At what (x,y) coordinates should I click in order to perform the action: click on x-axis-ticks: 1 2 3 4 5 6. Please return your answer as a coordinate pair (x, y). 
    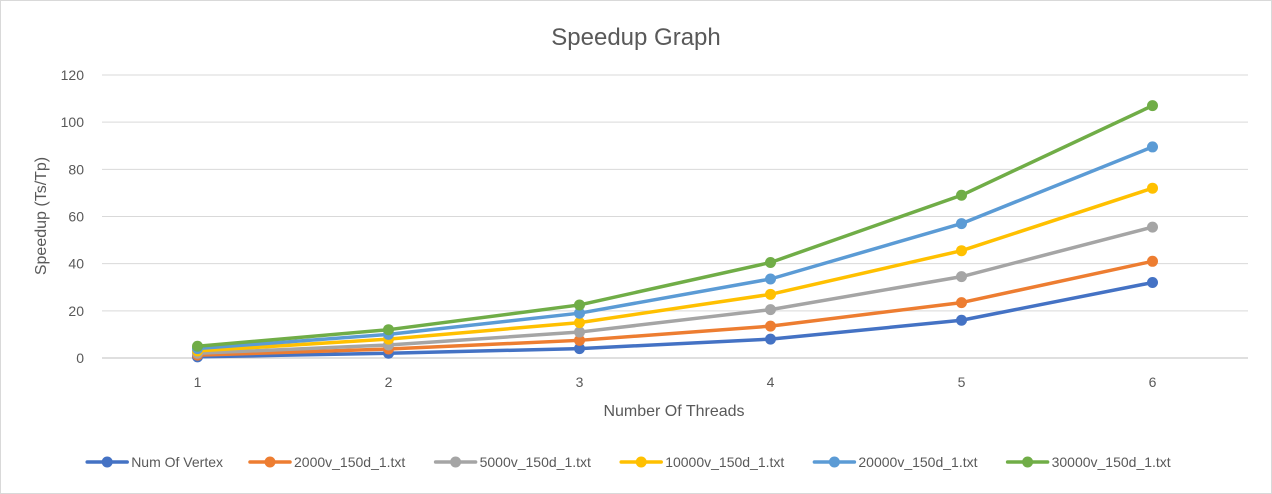
    Looking at the image, I should click on (675, 382).